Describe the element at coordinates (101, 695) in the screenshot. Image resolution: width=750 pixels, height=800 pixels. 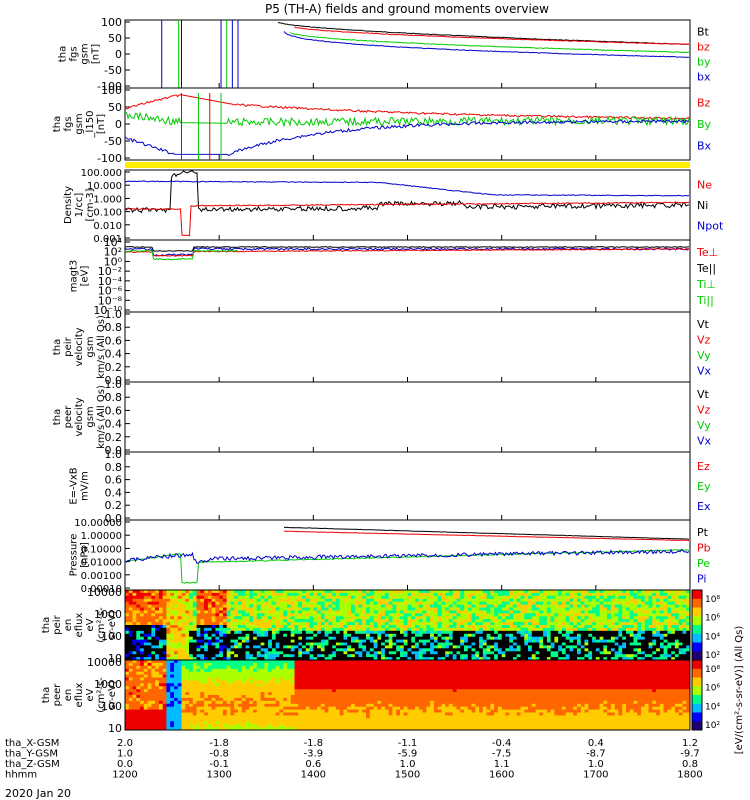
I see `y-axis-label: (cm²-s-` at that location.